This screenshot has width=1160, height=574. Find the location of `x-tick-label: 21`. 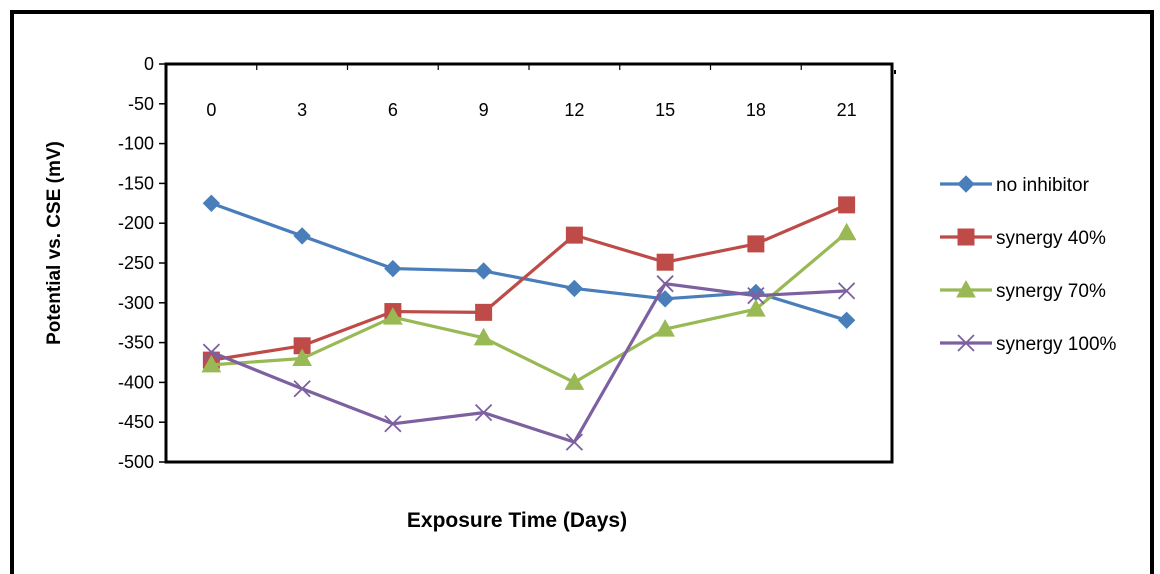

x-tick-label: 21 is located at coordinates (847, 110).